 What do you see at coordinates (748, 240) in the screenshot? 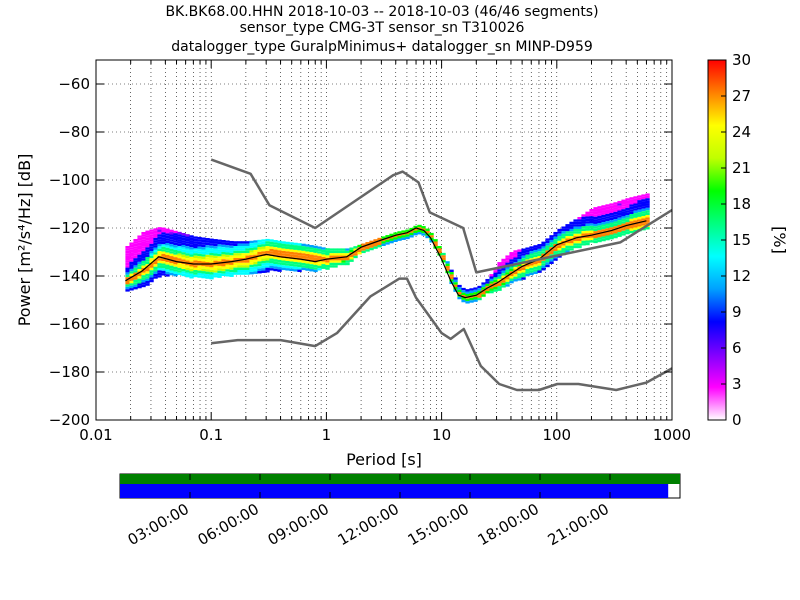
I see `colorbar: 0 3 6 9 12 15 18 21 24 27 30 [%]` at bounding box center [748, 240].